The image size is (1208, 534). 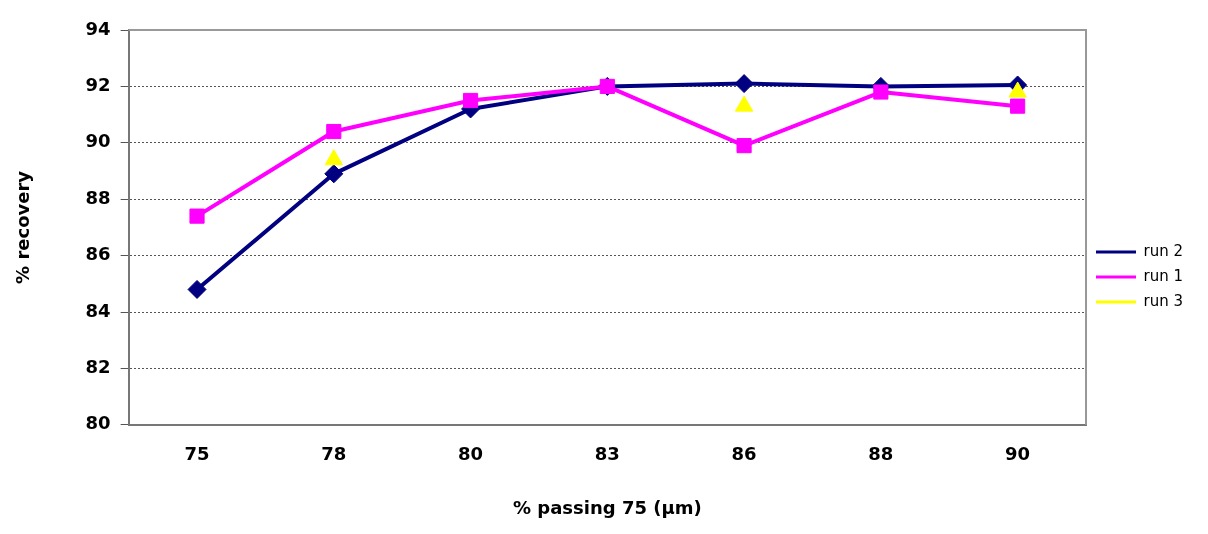 What do you see at coordinates (197, 454) in the screenshot?
I see `x-tick-label: 75` at bounding box center [197, 454].